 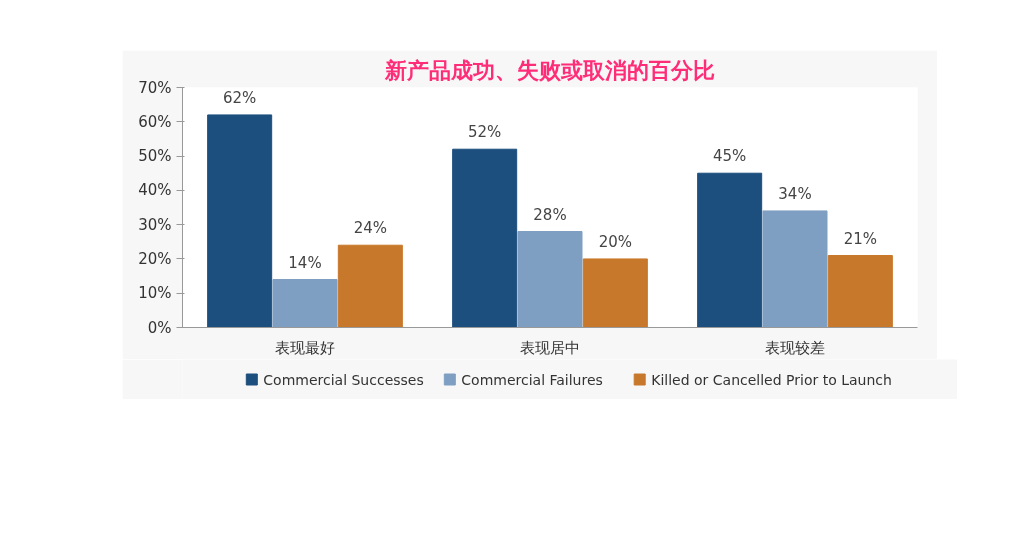 What do you see at coordinates (795, 193) in the screenshot?
I see `text: 34%` at bounding box center [795, 193].